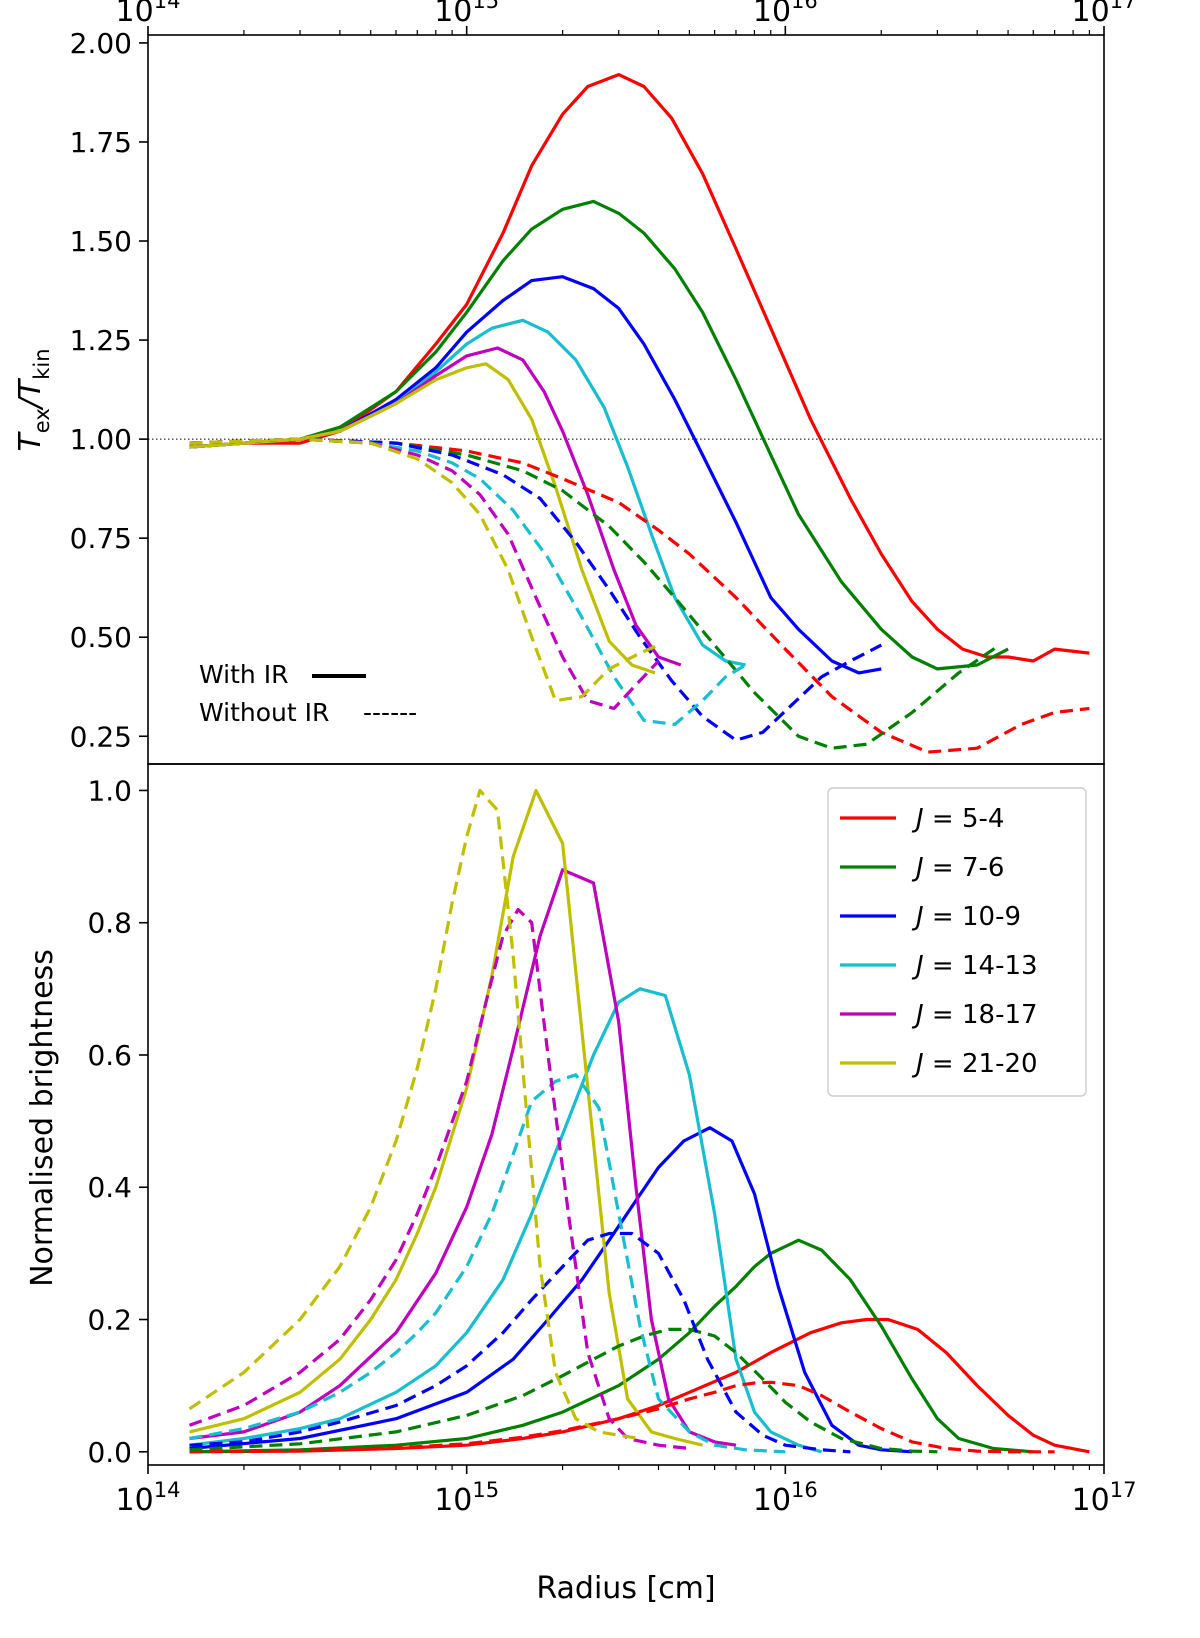 This screenshot has height=1638, width=1200. Describe the element at coordinates (101, 340) in the screenshot. I see `y-tick-label: 1.25` at that location.